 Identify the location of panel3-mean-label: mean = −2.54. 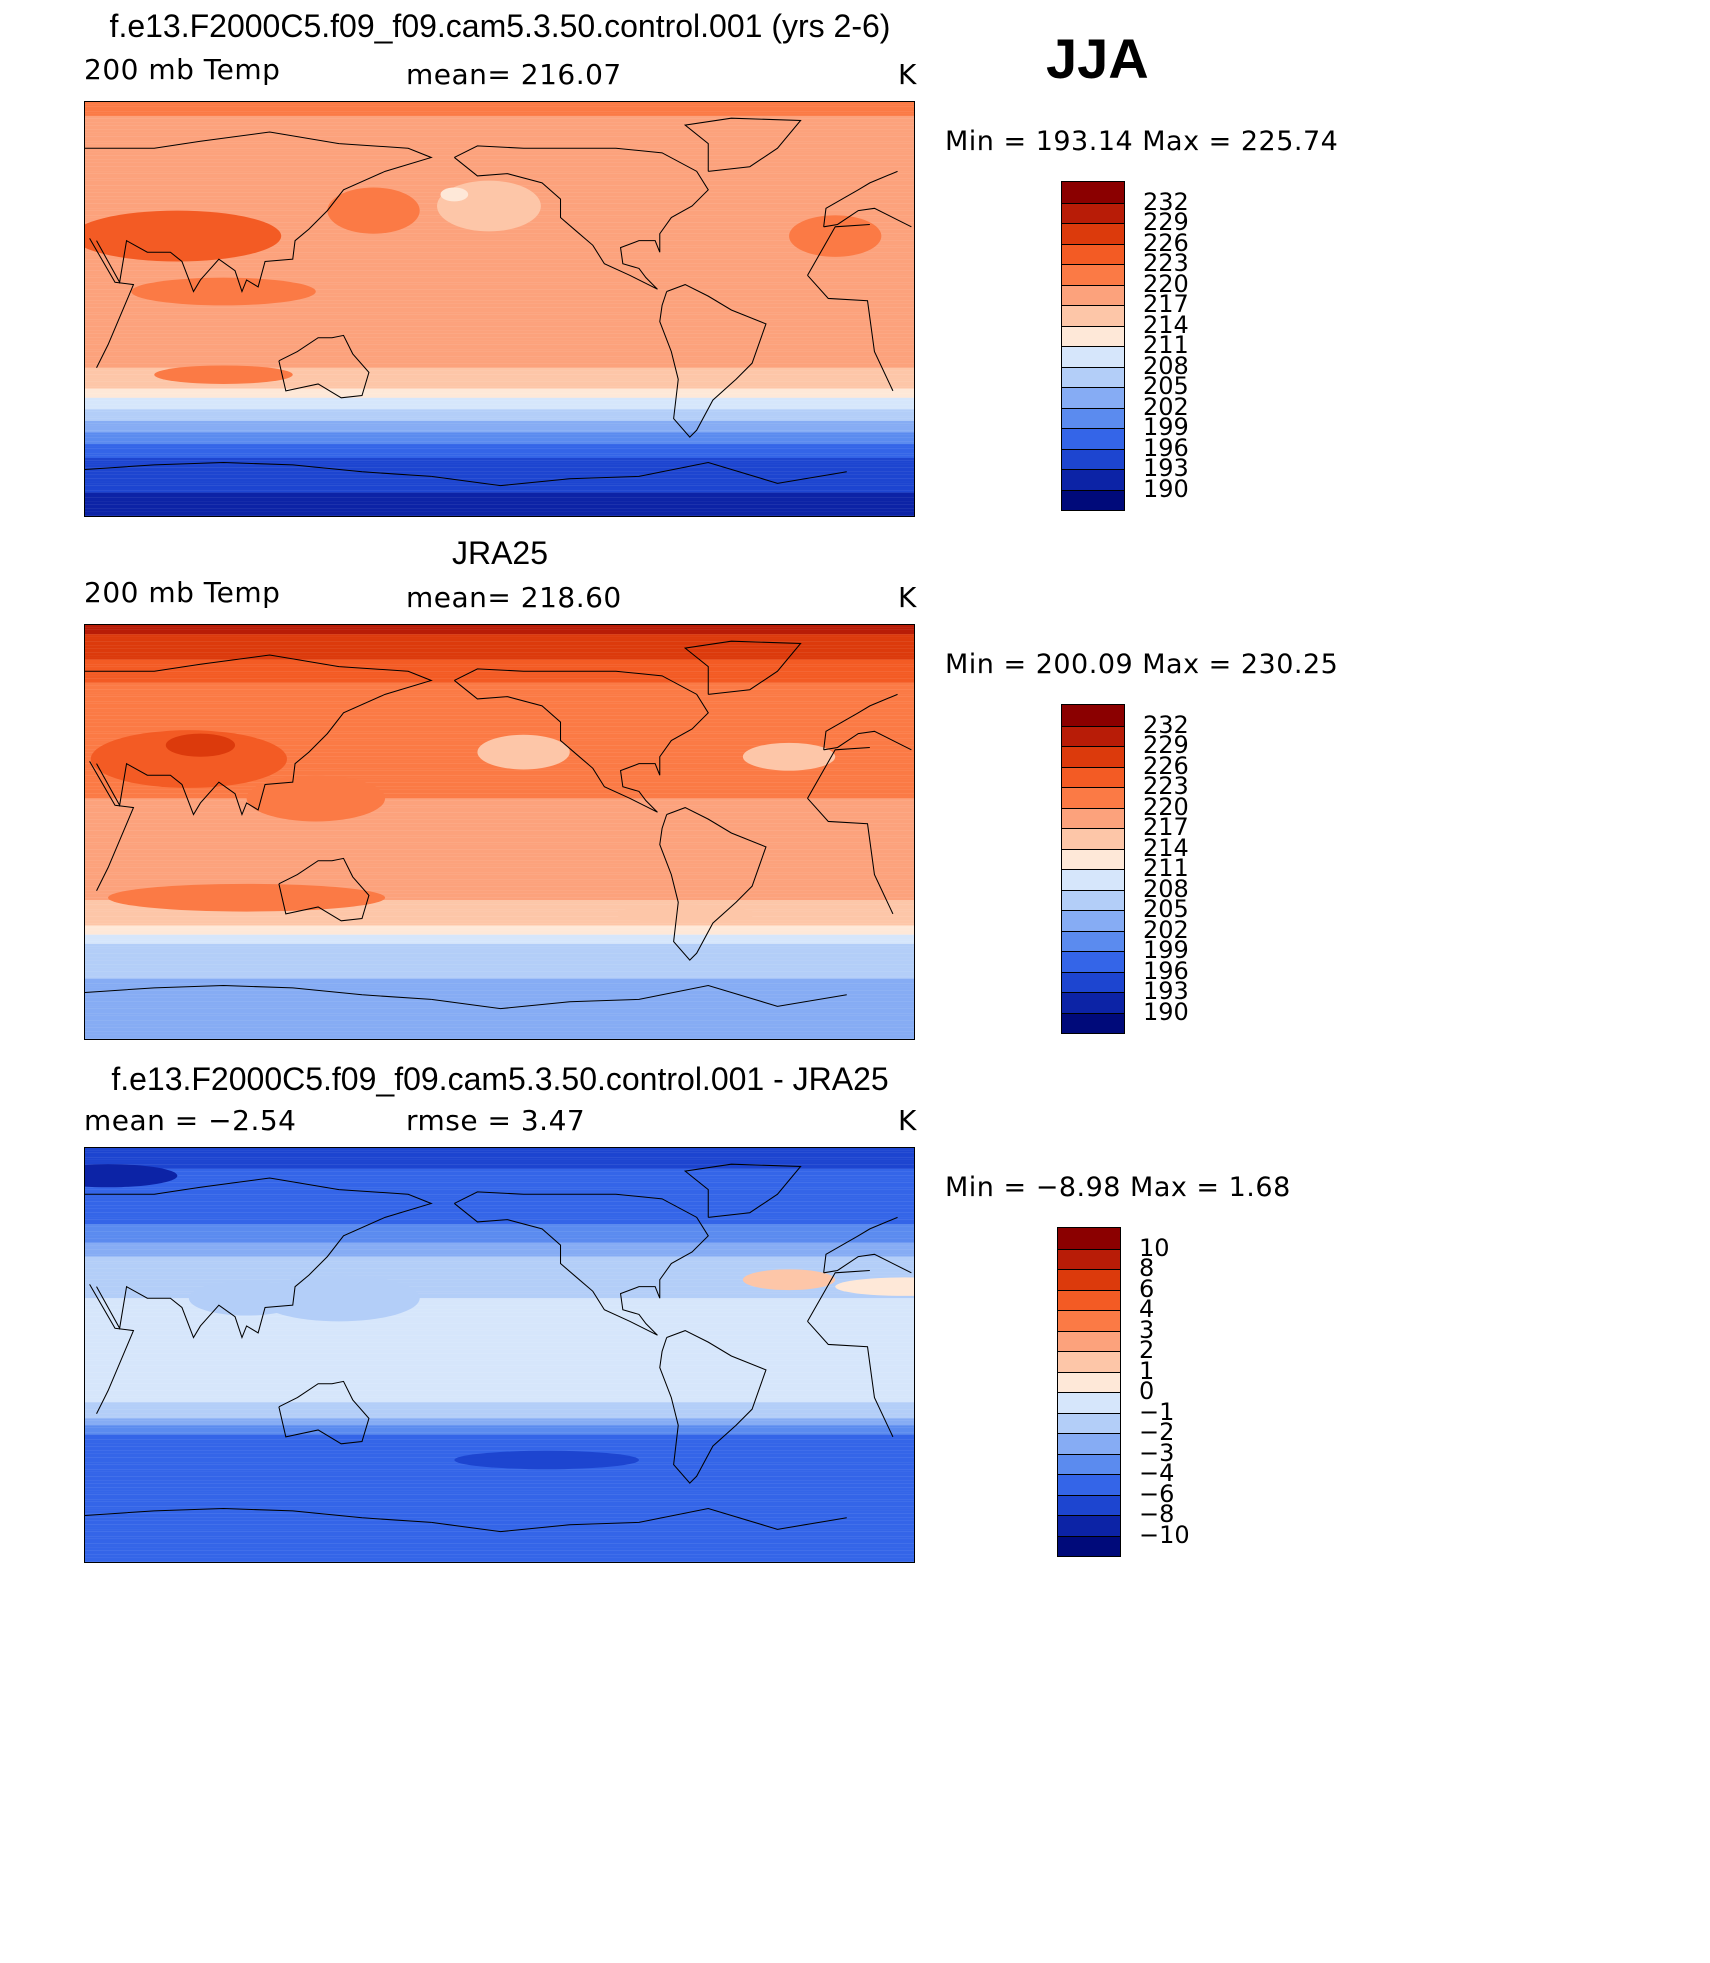
(190, 1120).